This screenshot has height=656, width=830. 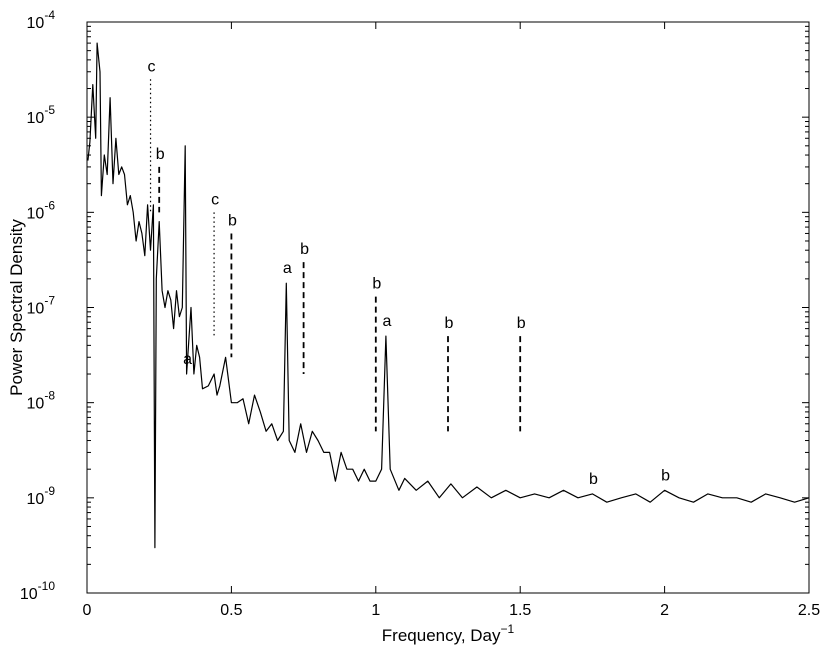 I want to click on y-tick-label: 10⁻⁶, so click(x=41, y=210).